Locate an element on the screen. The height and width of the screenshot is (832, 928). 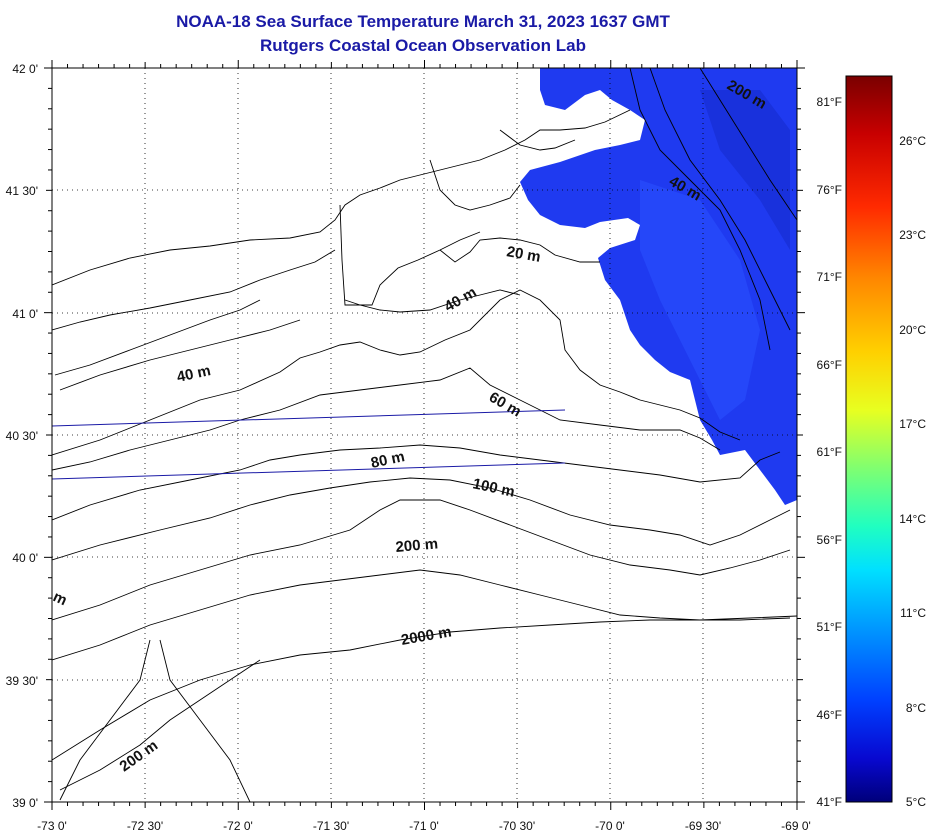
contour-label-20m: 20 m is located at coordinates (523, 254).